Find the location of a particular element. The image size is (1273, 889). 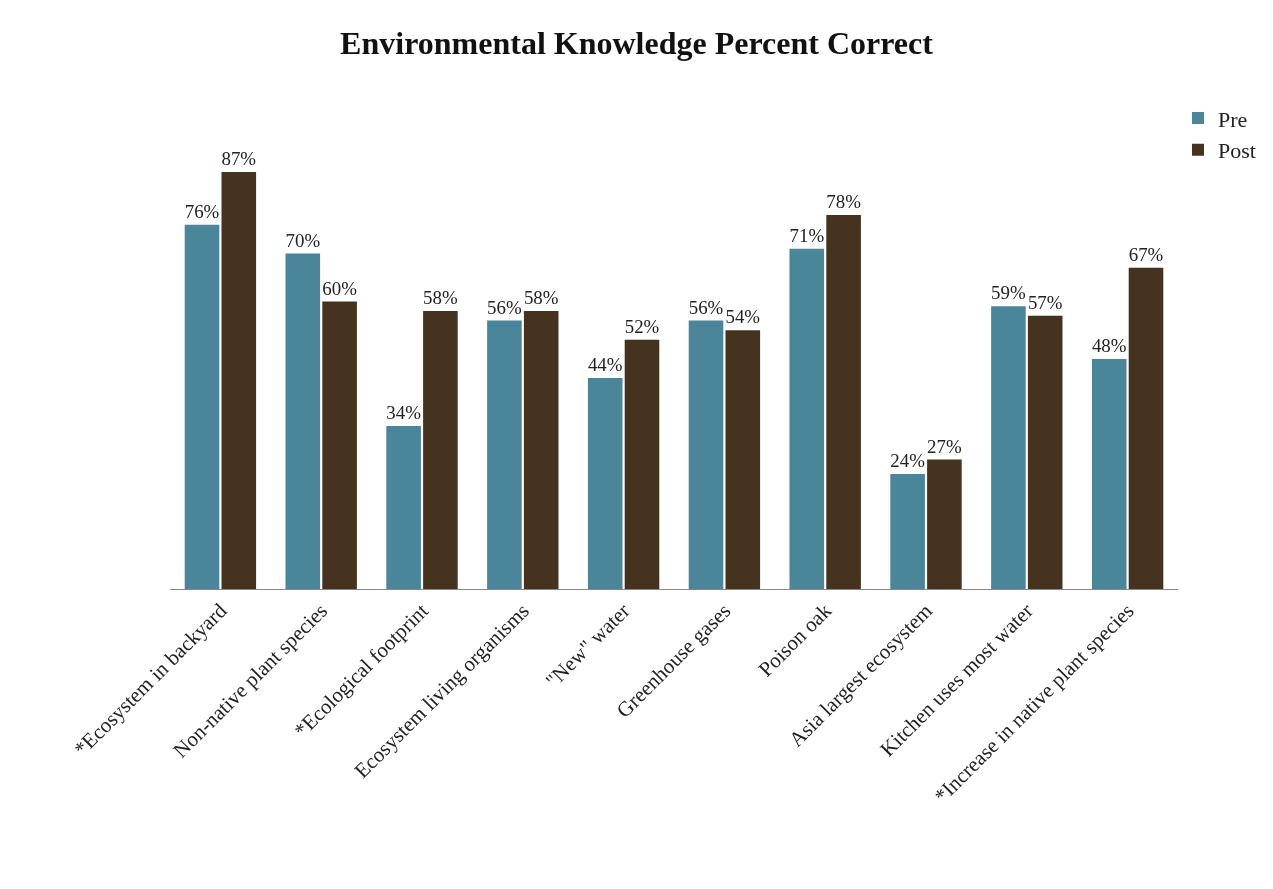

data-label: 67% is located at coordinates (1146, 255).